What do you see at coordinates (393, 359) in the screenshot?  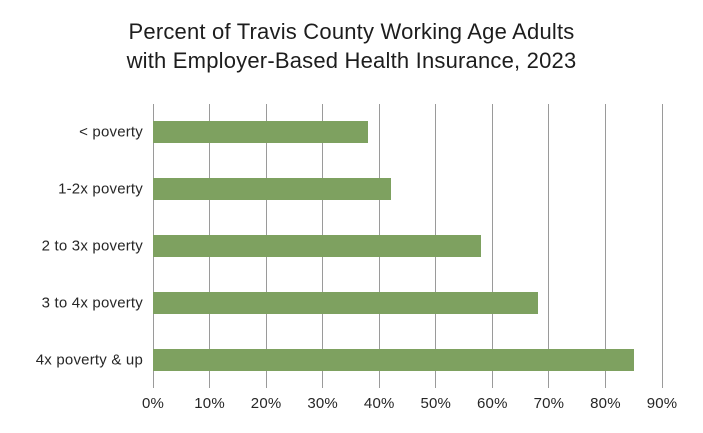 I see `bar-4x-poverty-up` at bounding box center [393, 359].